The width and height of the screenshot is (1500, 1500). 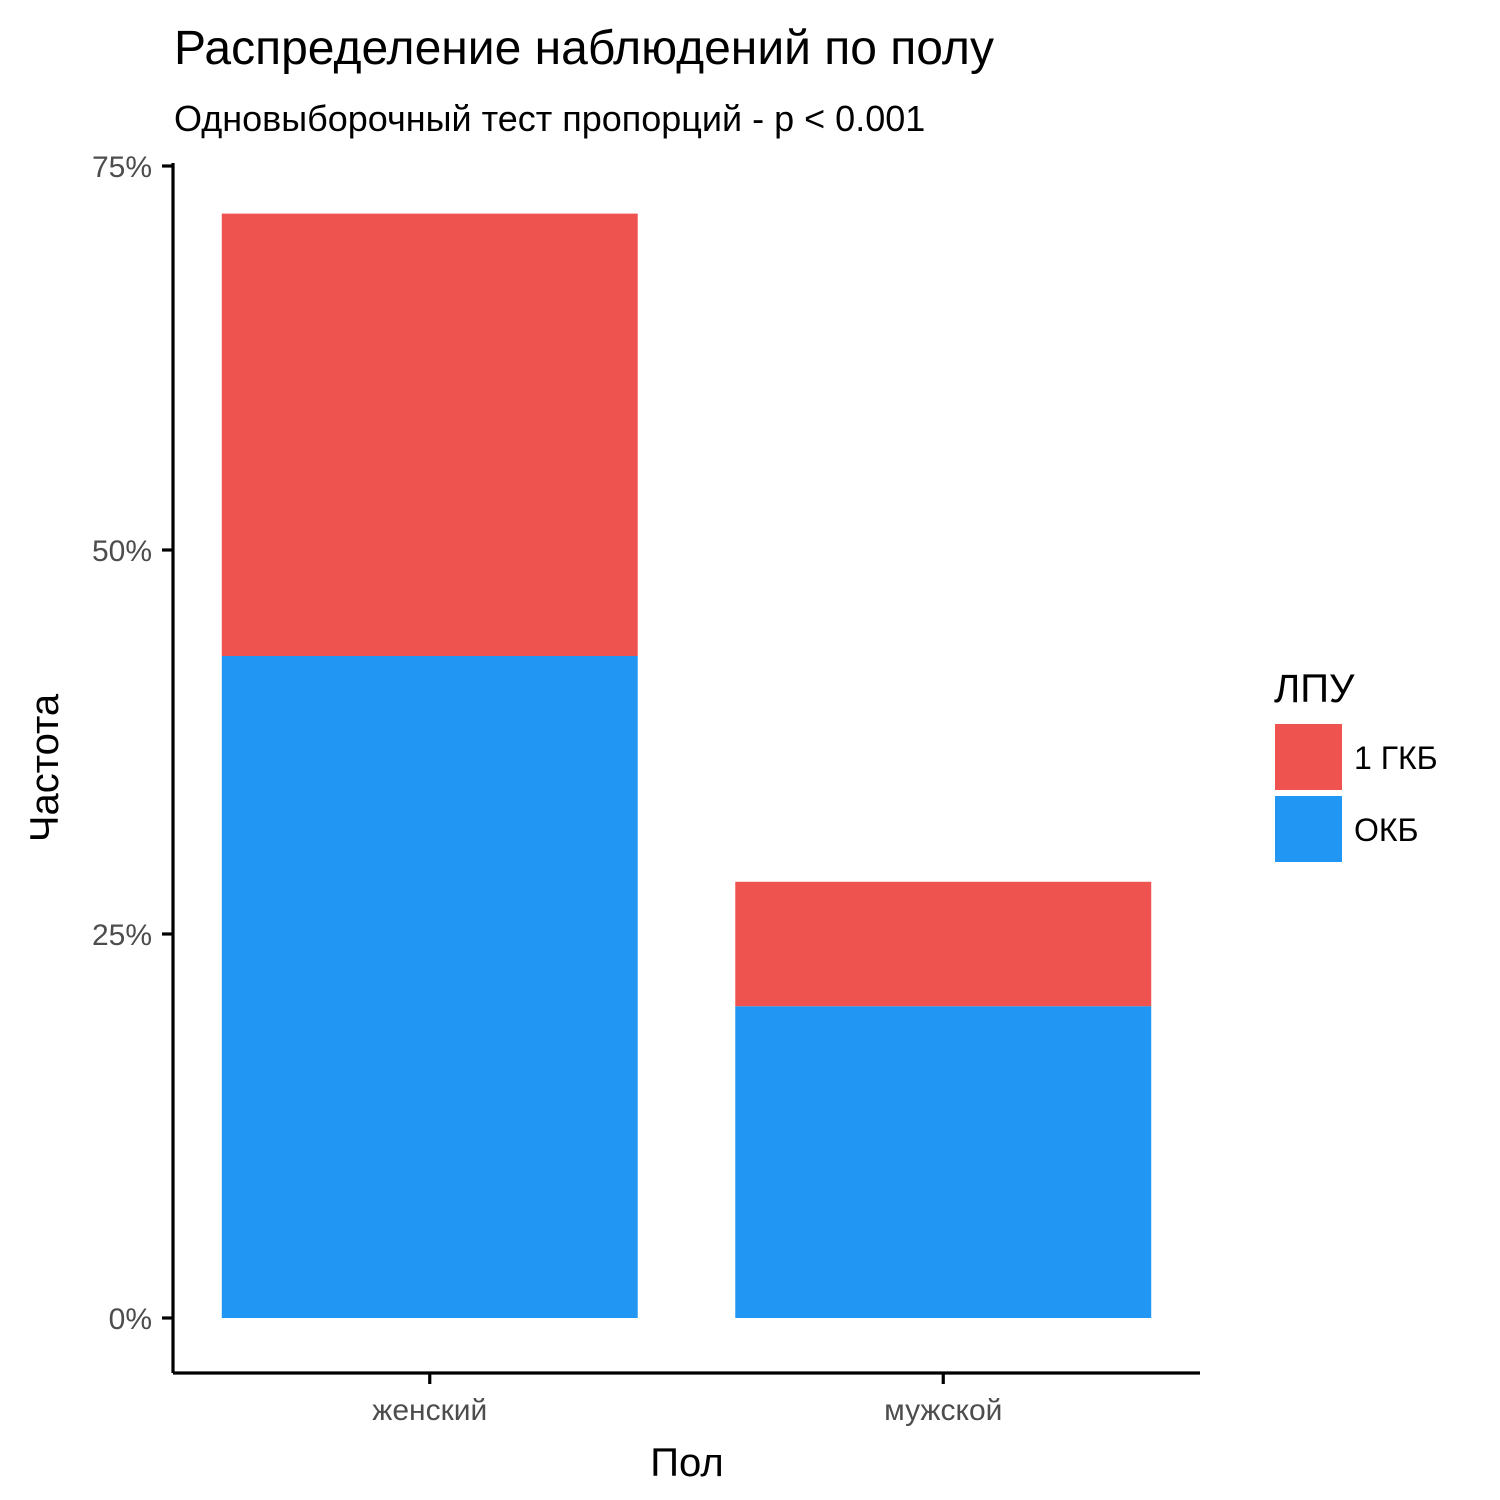 I want to click on chart-title: Распределение наблюдений по полу, so click(x=584, y=48).